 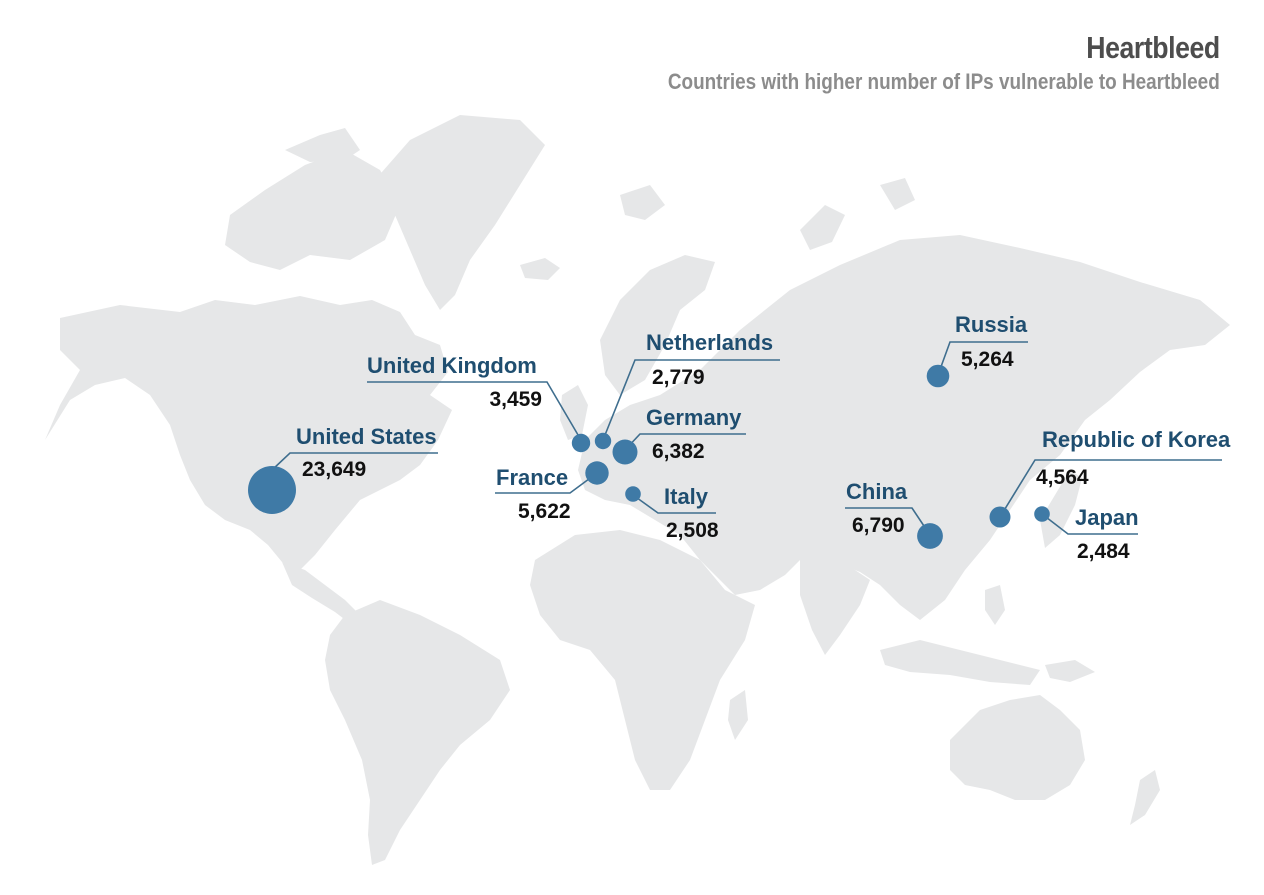 What do you see at coordinates (334, 469) in the screenshot?
I see `label-value-united-states: 23,649` at bounding box center [334, 469].